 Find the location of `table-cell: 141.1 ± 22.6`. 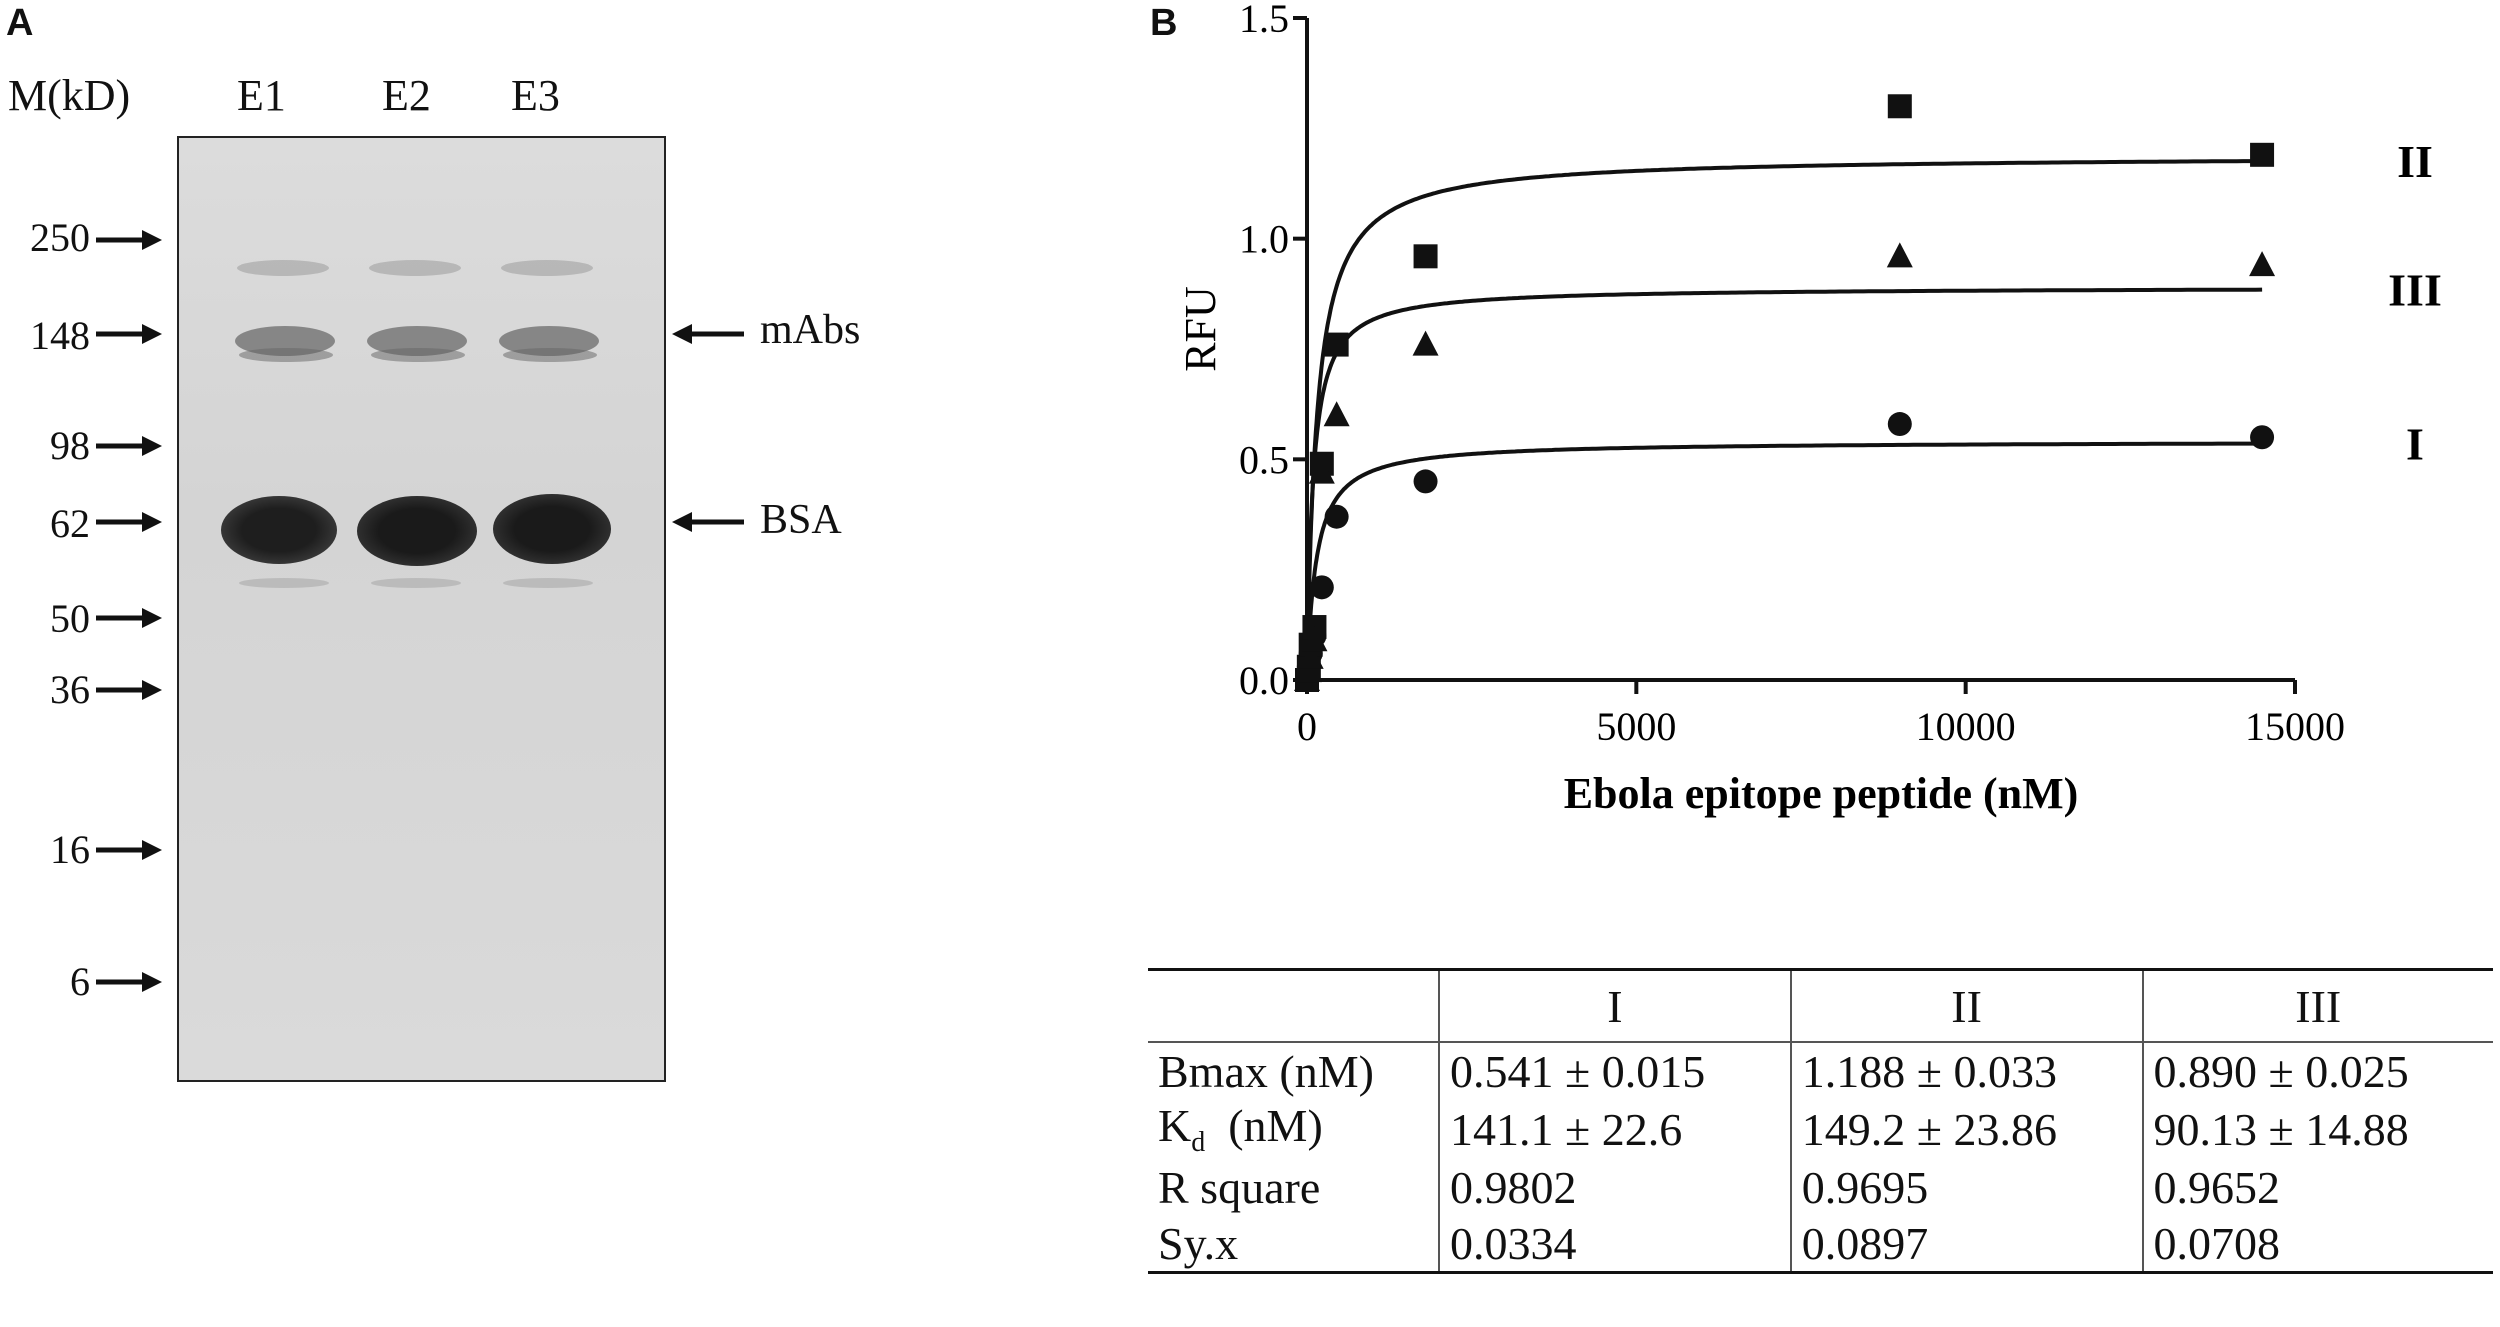

table-cell: 141.1 ± 22.6 is located at coordinates (1614, 1129).